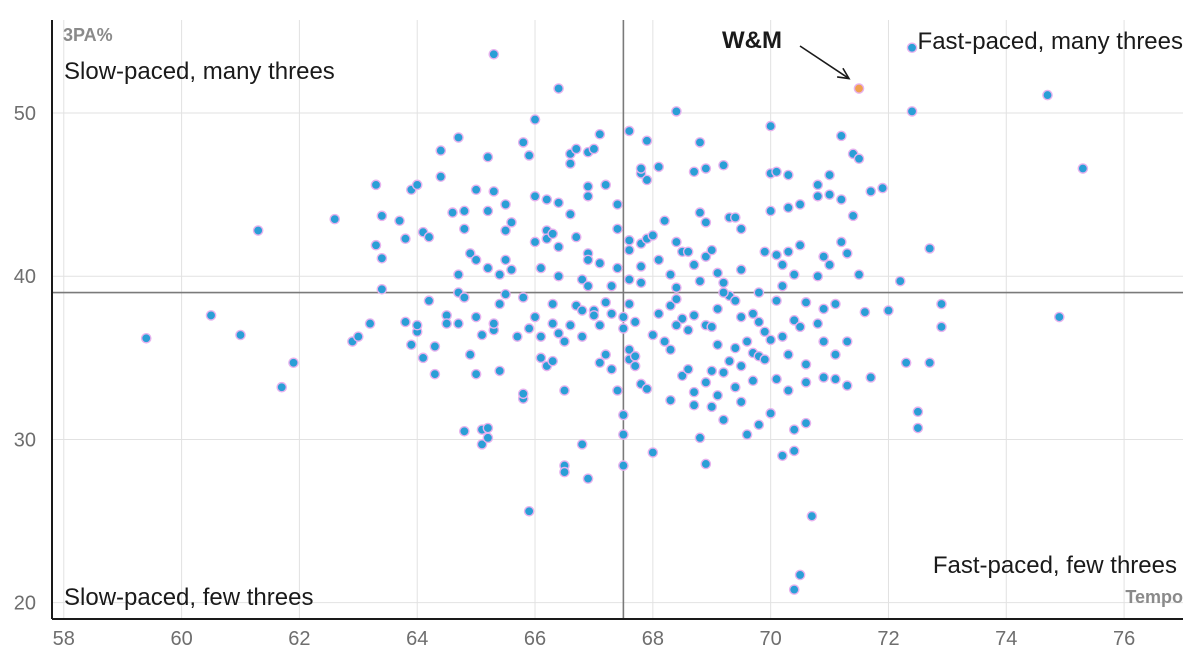 This screenshot has width=1203, height=669. What do you see at coordinates (1055, 565) in the screenshot?
I see `quadrant-label-bottom-right: Fast-paced, few threes` at bounding box center [1055, 565].